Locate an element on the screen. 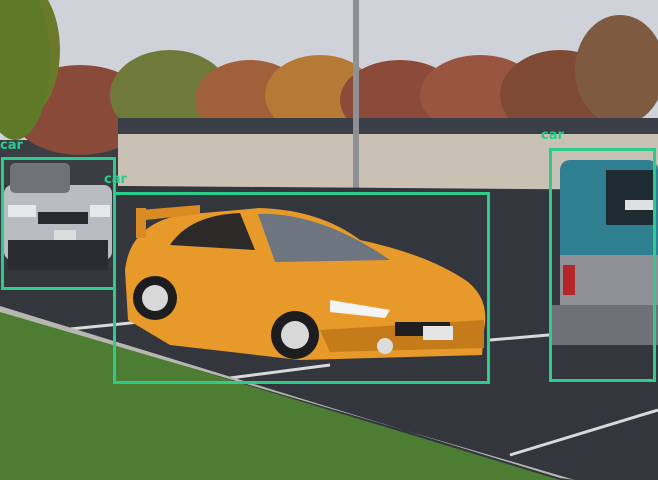 This screenshot has width=658, height=480. left-tree is located at coordinates (25, 70).